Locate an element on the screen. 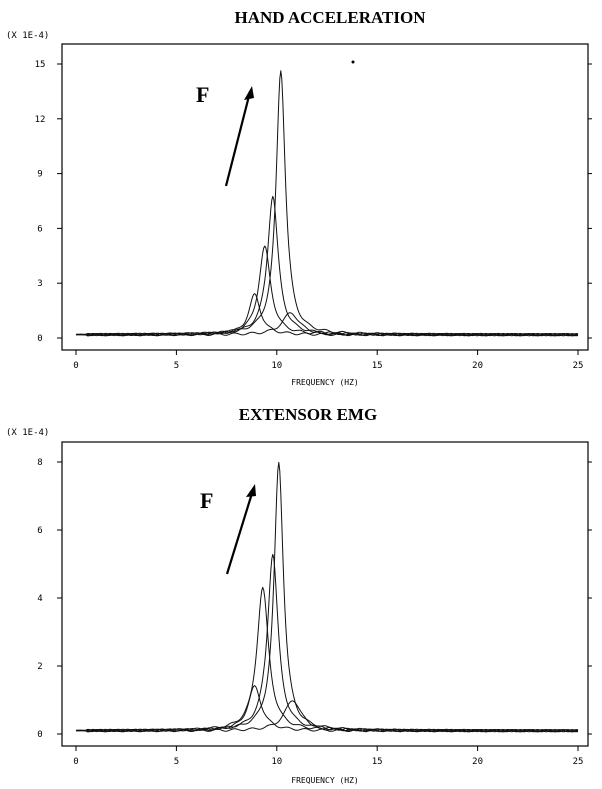  y-tick-label: 2 is located at coordinates (39, 667).